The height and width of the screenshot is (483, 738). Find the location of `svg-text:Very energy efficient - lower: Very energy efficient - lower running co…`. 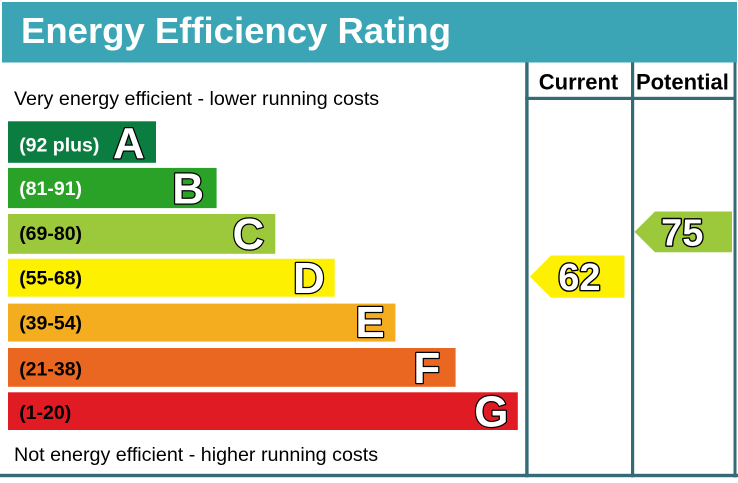

svg-text:Very energy efficient - lower: Very energy efficient - lower running co… is located at coordinates (196, 99).